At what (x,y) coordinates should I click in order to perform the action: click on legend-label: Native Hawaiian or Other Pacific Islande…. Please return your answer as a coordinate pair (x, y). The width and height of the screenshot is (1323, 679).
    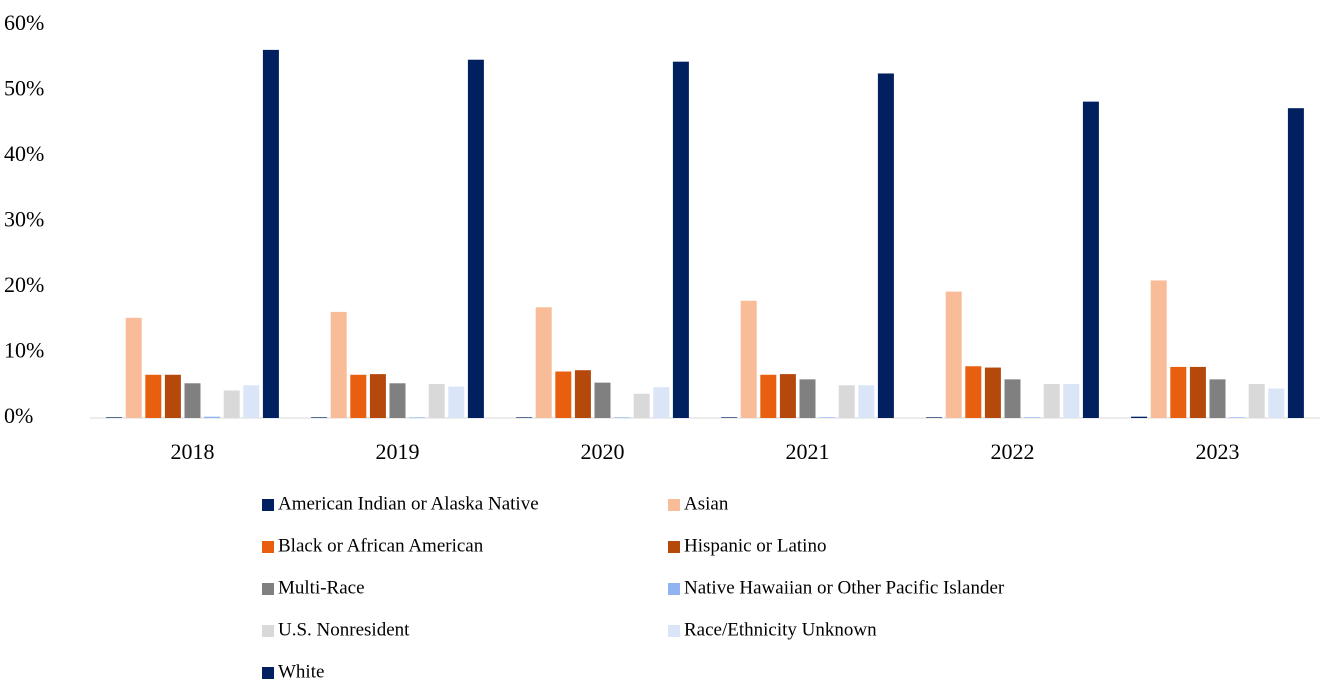
    Looking at the image, I should click on (844, 587).